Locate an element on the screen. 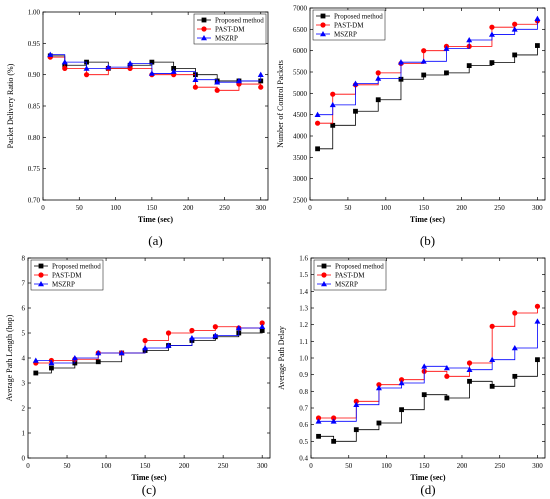 The height and width of the screenshot is (499, 550). series-proposed-method is located at coordinates (428, 400).